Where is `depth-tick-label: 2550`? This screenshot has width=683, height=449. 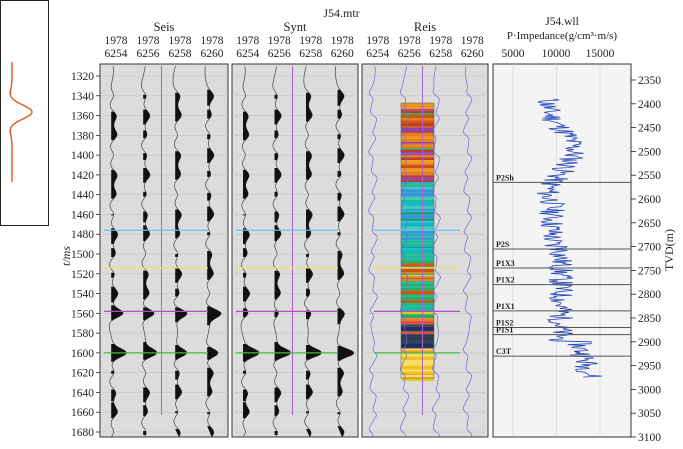
depth-tick-label: 2550 is located at coordinates (649, 176).